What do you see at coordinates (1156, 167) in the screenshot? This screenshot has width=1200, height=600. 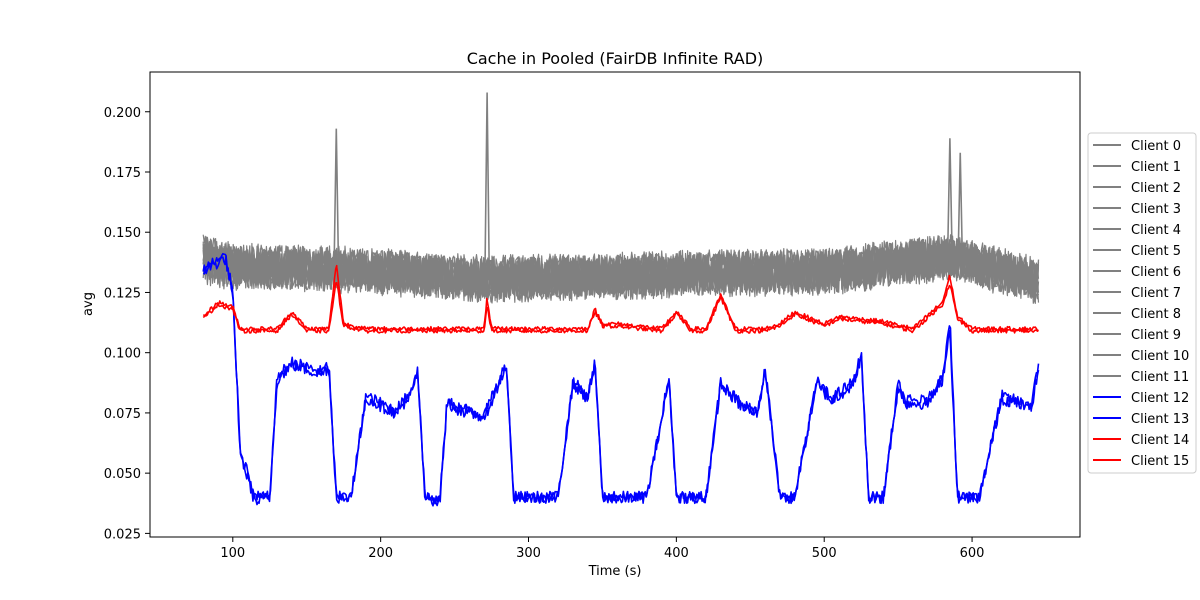 I see `legend-label: Client 1` at bounding box center [1156, 167].